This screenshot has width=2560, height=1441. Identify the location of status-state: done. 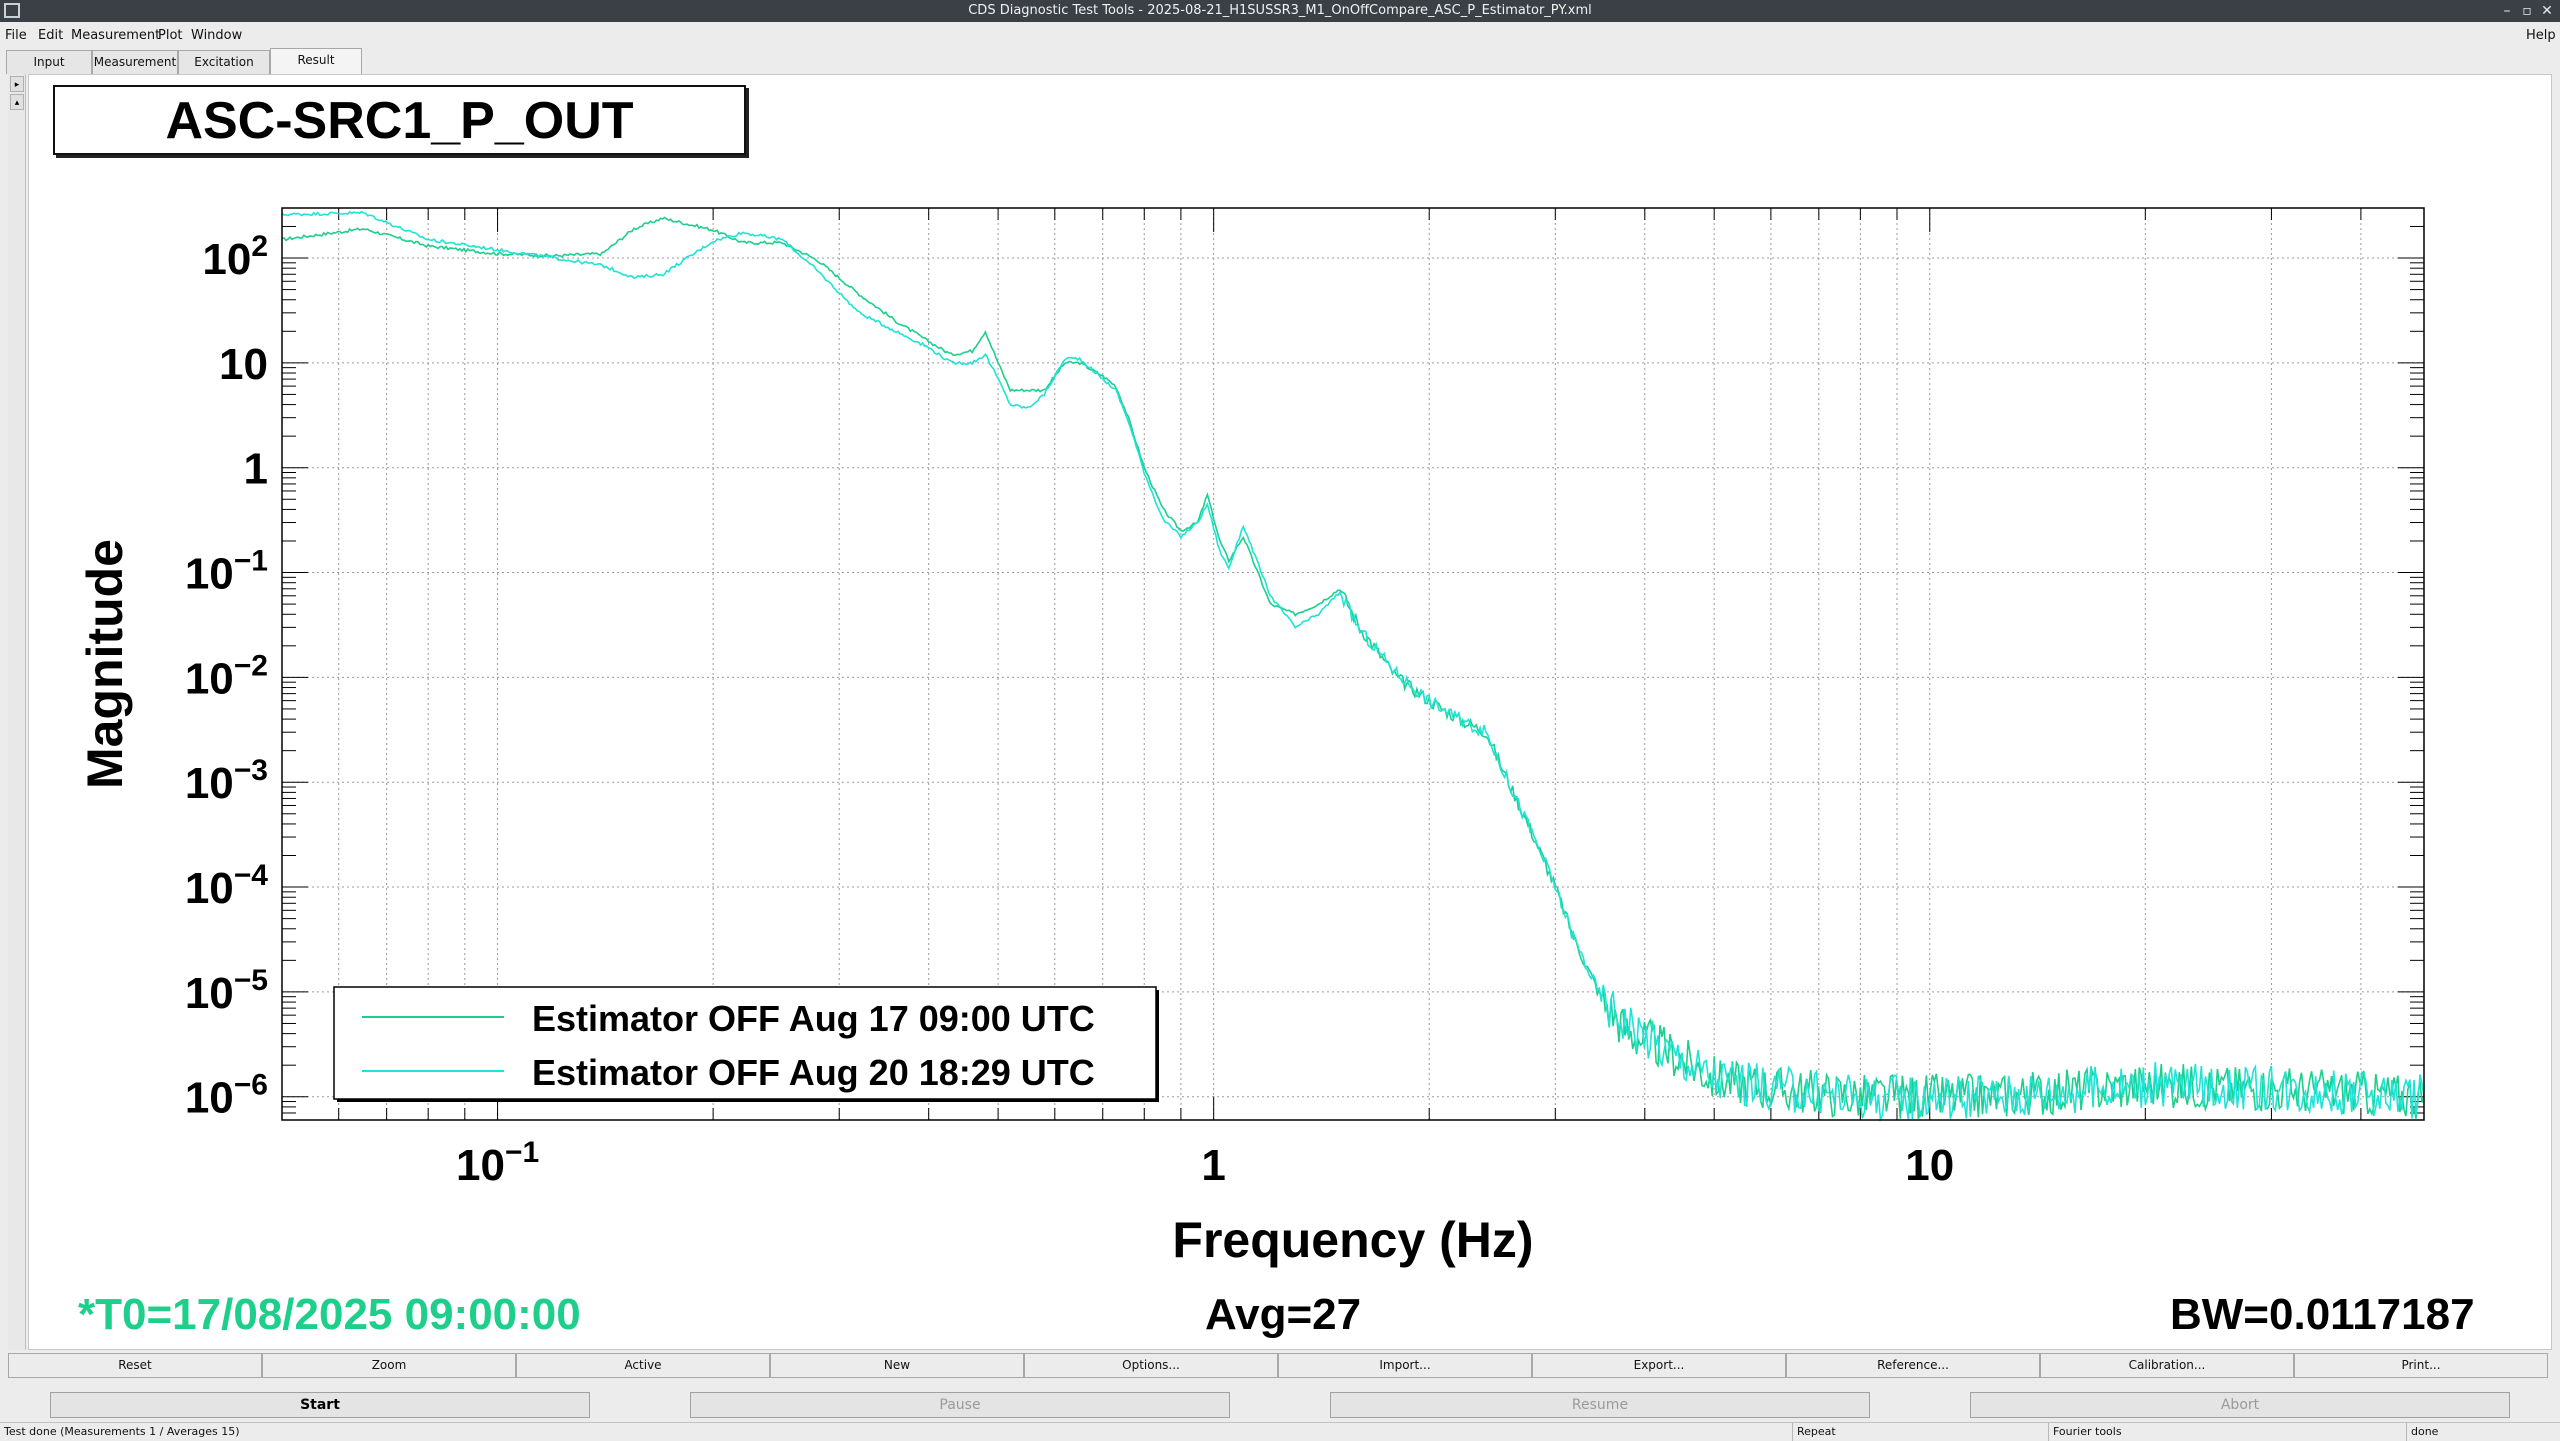
(2425, 1431).